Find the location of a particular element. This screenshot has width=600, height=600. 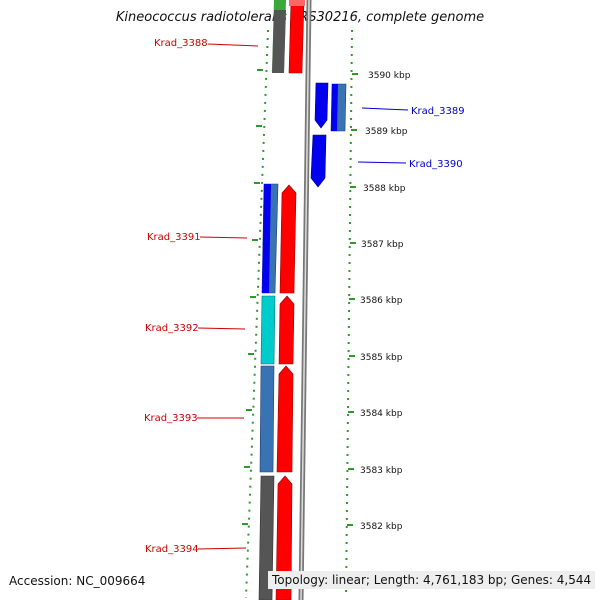

scale-label: 3586 kbp is located at coordinates (381, 301).